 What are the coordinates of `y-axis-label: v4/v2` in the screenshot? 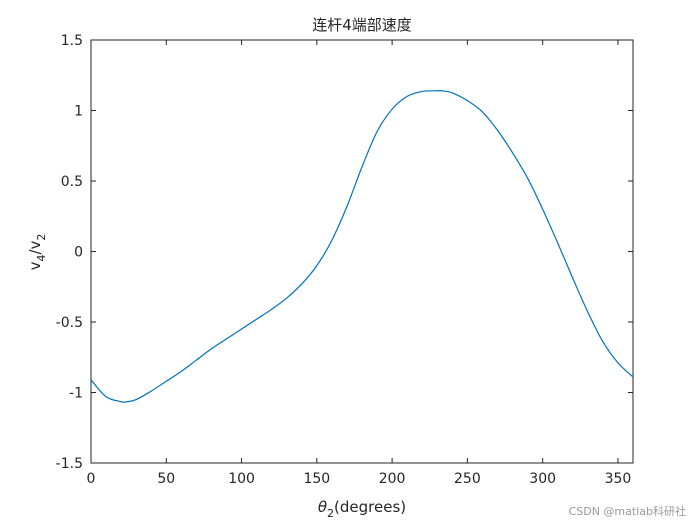 It's located at (37, 252).